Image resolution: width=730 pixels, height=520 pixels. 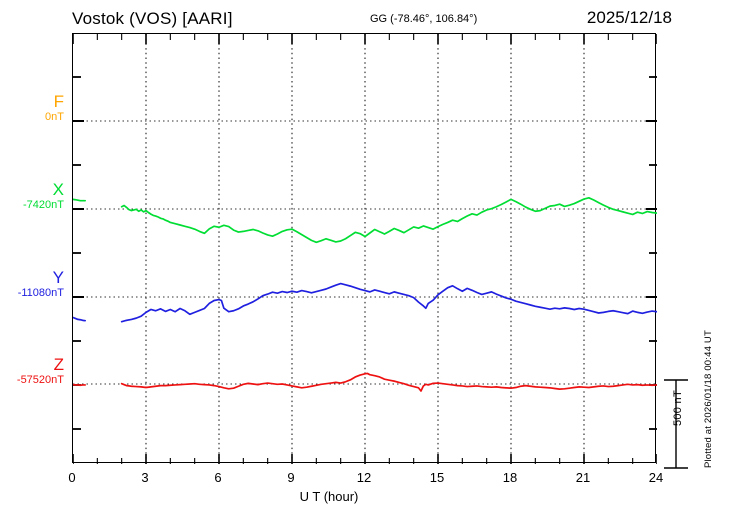 What do you see at coordinates (152, 18) in the screenshot?
I see `station-title: Vostok (VOS) [AARI]` at bounding box center [152, 18].